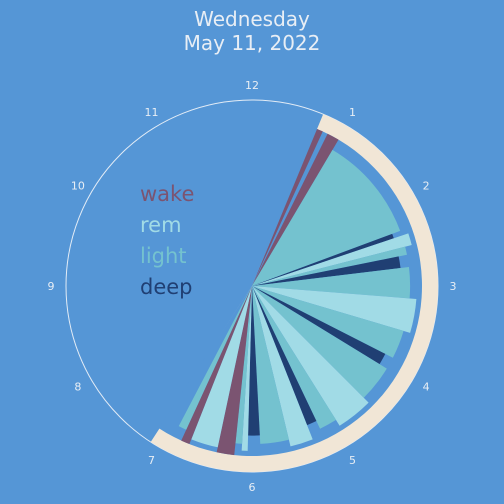  I want to click on legend-deep: deep, so click(166, 287).